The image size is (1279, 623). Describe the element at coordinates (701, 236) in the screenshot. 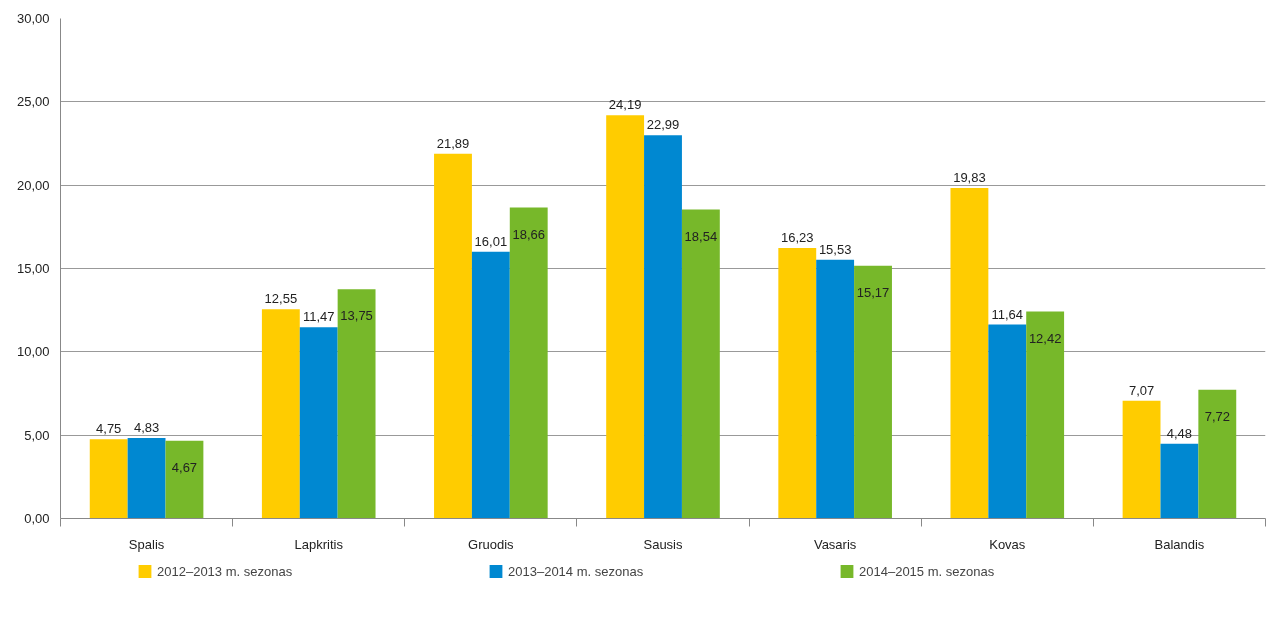

I see `data-label: 18,54` at that location.